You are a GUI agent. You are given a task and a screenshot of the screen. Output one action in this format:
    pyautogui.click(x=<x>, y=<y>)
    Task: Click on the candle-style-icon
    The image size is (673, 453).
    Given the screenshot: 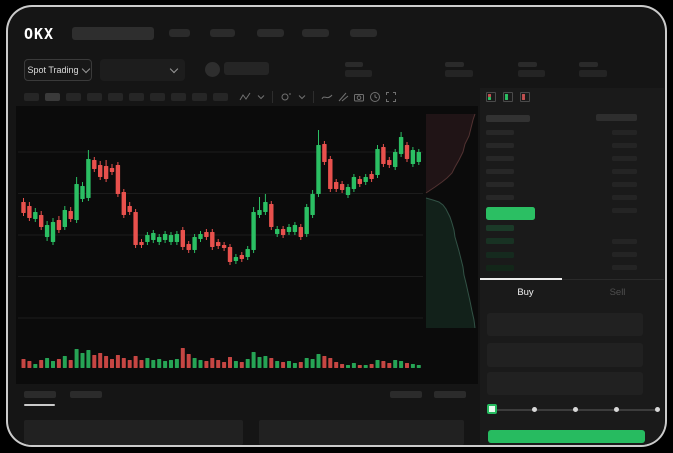 What is the action you would take?
    pyautogui.click(x=245, y=97)
    